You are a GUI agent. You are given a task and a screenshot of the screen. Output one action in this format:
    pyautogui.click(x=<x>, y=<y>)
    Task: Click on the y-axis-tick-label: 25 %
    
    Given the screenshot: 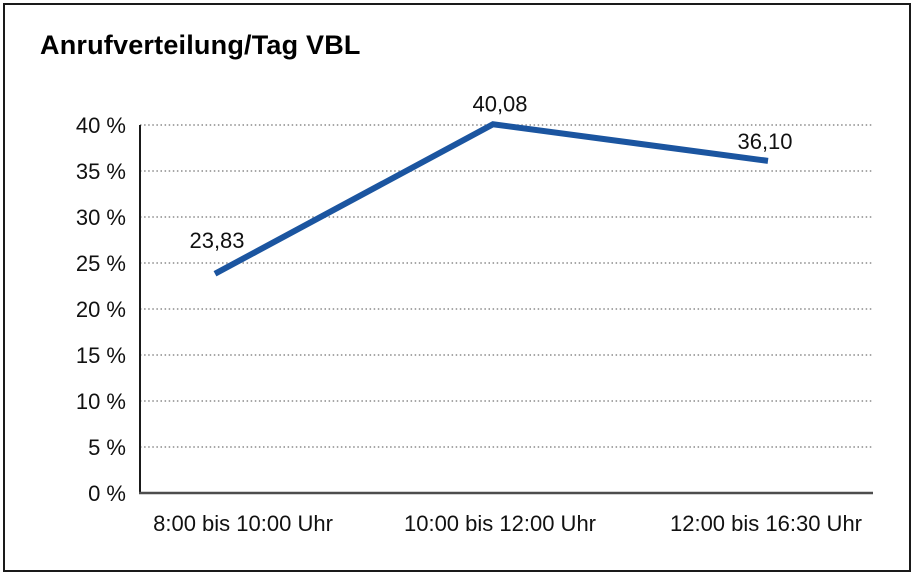 What is the action you would take?
    pyautogui.click(x=101, y=263)
    